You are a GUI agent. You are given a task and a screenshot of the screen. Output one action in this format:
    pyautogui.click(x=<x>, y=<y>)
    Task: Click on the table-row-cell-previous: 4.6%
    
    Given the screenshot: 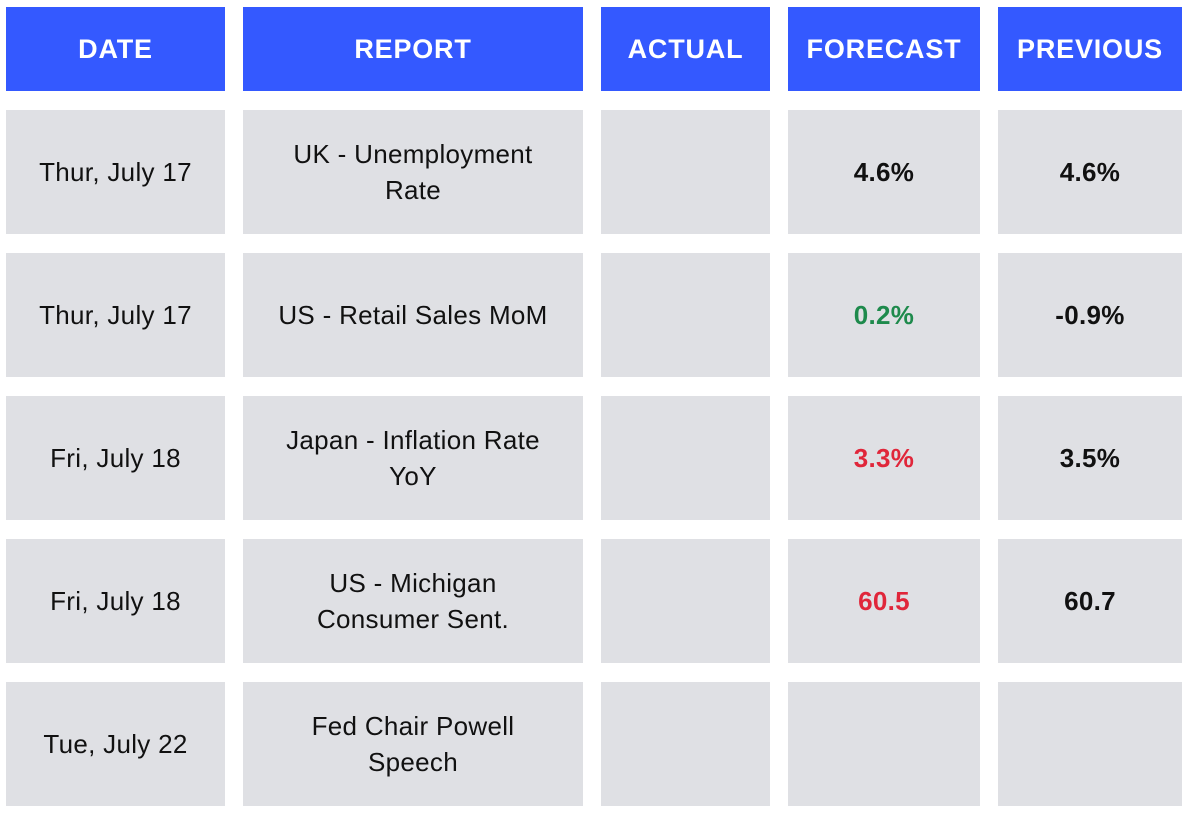 What is the action you would take?
    pyautogui.click(x=1090, y=172)
    